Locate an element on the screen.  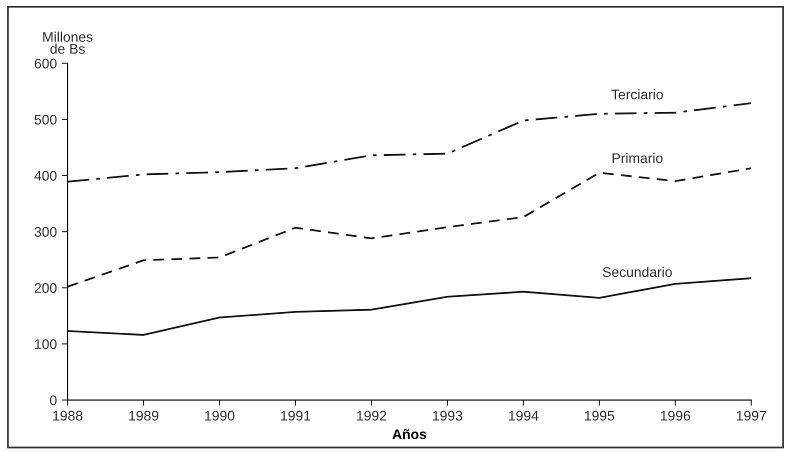
x-tick-label: 1990 is located at coordinates (219, 415).